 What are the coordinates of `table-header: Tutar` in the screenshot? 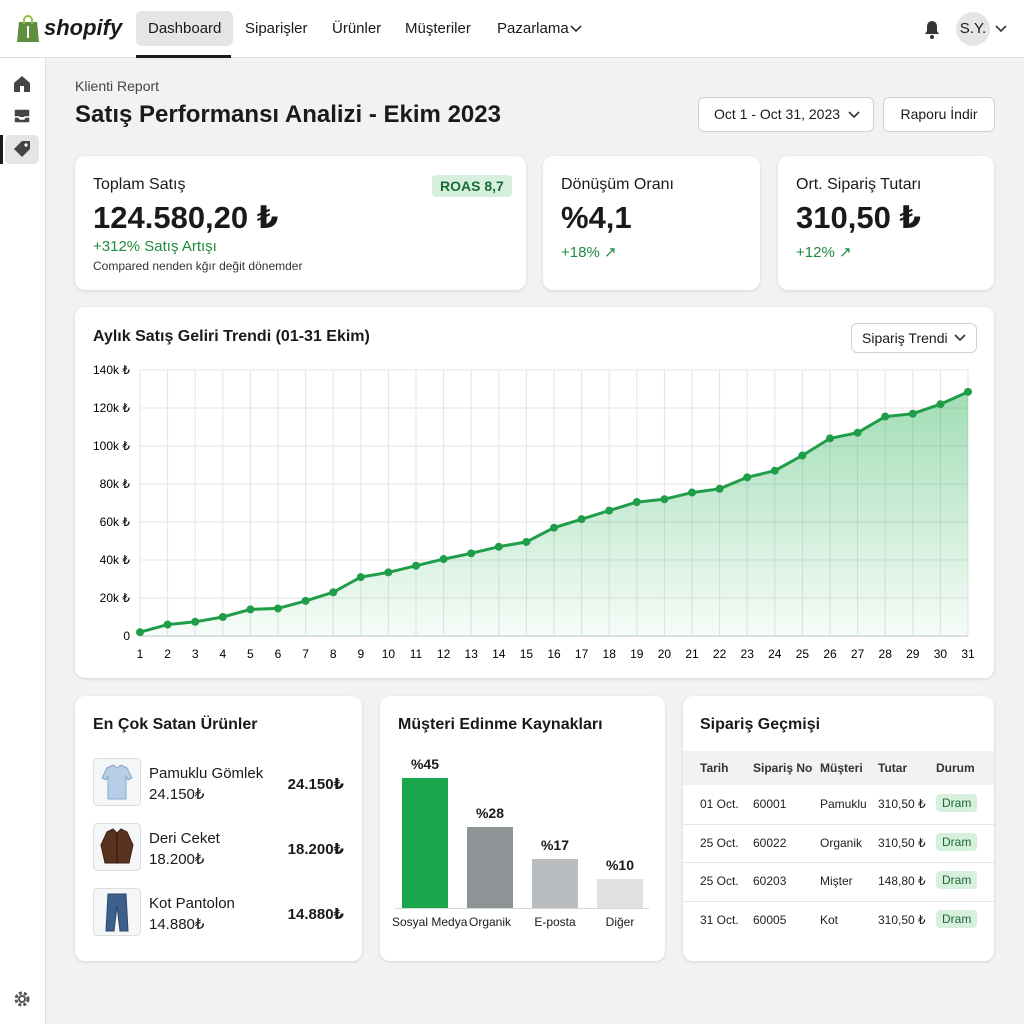 It's located at (893, 768).